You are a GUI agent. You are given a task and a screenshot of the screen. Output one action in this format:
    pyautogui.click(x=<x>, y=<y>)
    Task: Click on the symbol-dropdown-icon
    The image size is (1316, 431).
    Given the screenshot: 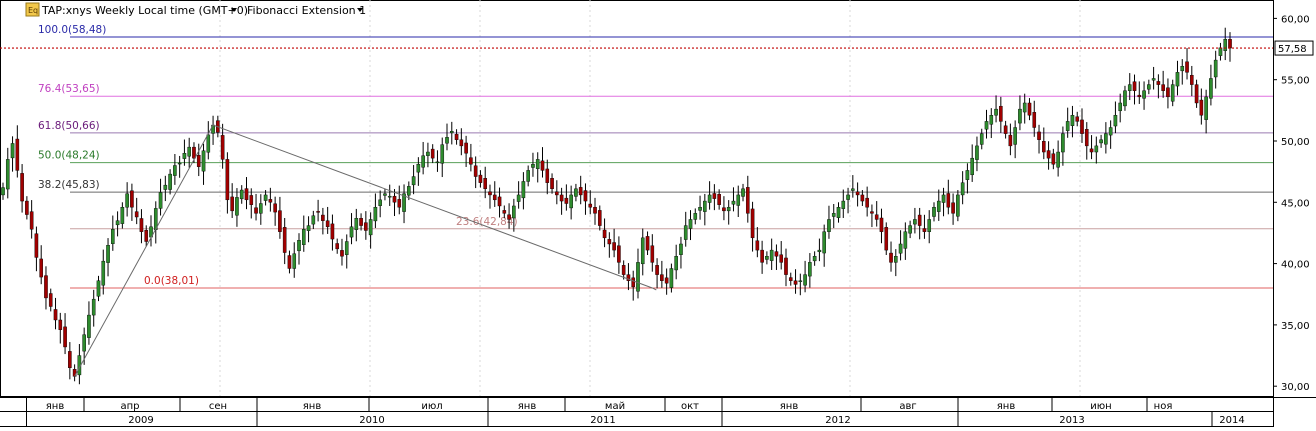 What is the action you would take?
    pyautogui.click(x=234, y=10)
    